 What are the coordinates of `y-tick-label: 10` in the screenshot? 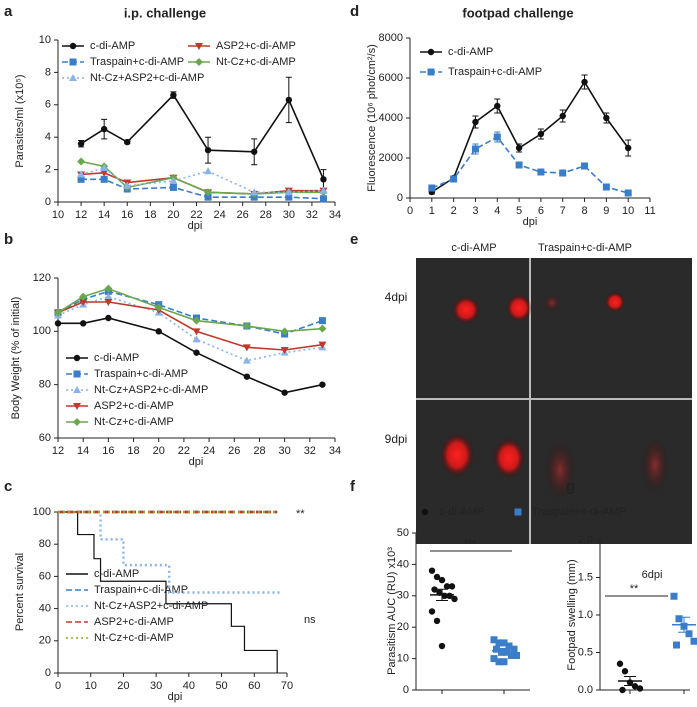 It's located at (45, 40).